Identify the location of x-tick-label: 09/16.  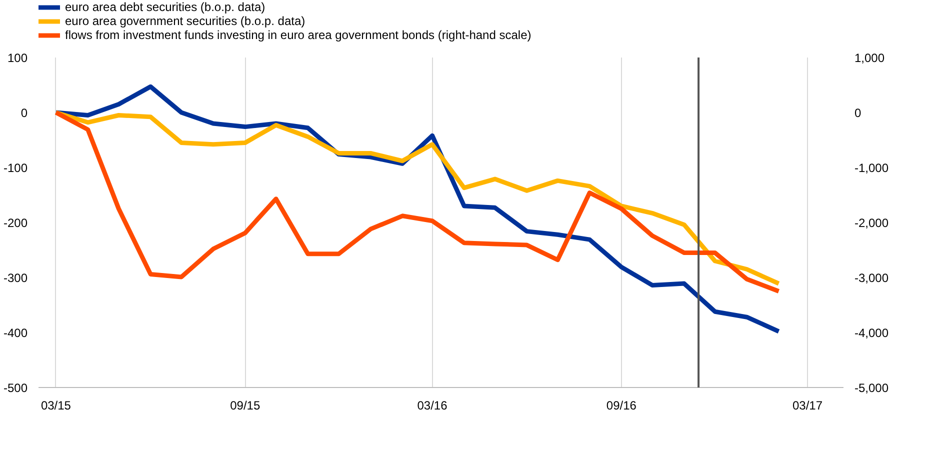
(621, 405).